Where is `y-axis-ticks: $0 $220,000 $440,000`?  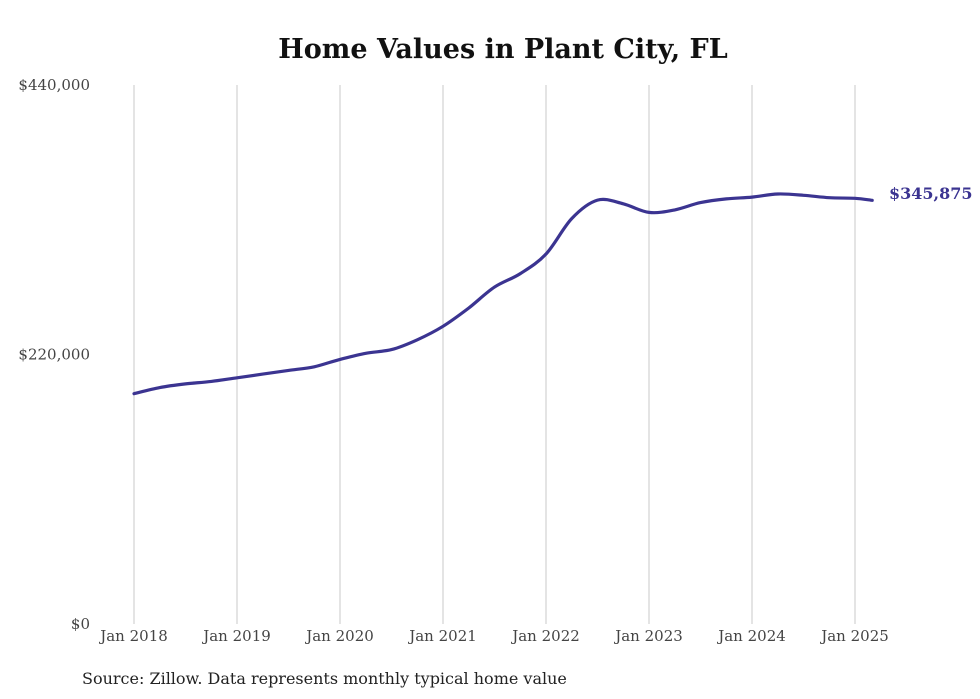
y-axis-ticks: $0 $220,000 $440,000 is located at coordinates (54, 354).